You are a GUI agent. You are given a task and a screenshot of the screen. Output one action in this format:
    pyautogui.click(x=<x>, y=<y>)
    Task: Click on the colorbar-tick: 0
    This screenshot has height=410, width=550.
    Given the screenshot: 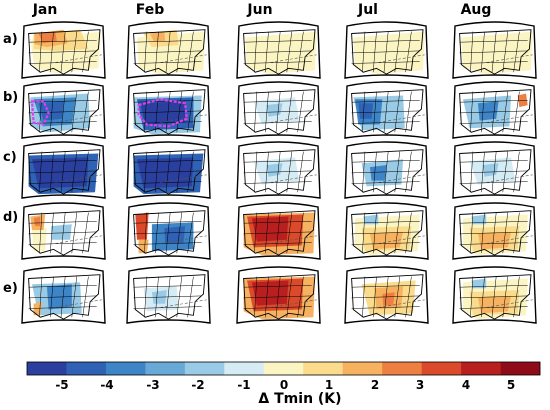 What is the action you would take?
    pyautogui.click(x=284, y=385)
    